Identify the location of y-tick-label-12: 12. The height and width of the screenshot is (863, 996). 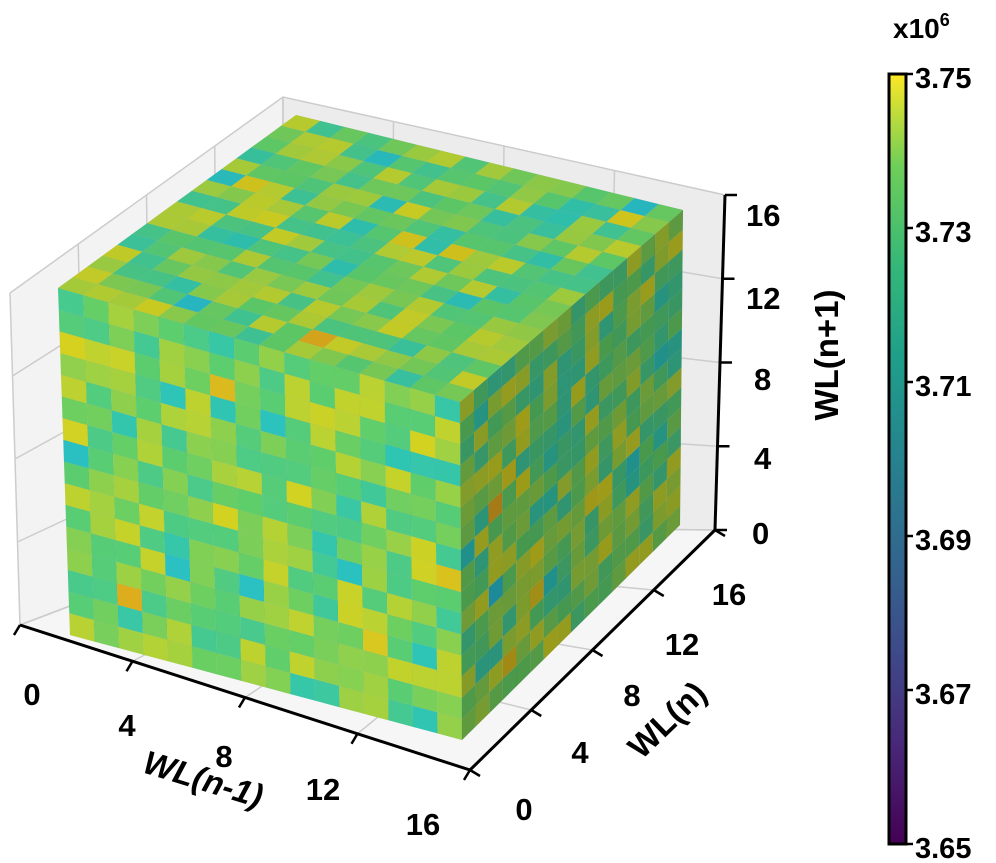
(682, 644).